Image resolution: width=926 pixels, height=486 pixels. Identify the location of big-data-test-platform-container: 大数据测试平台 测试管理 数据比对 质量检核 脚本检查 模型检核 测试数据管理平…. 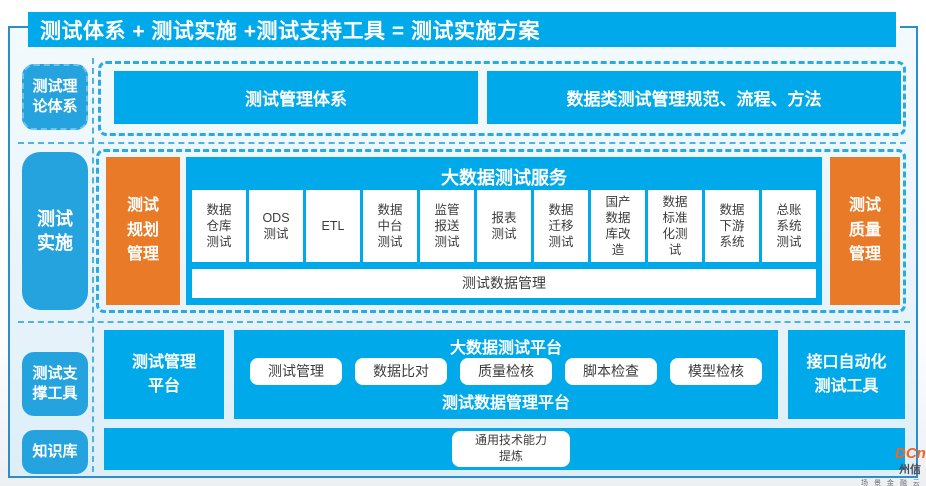
(506, 374).